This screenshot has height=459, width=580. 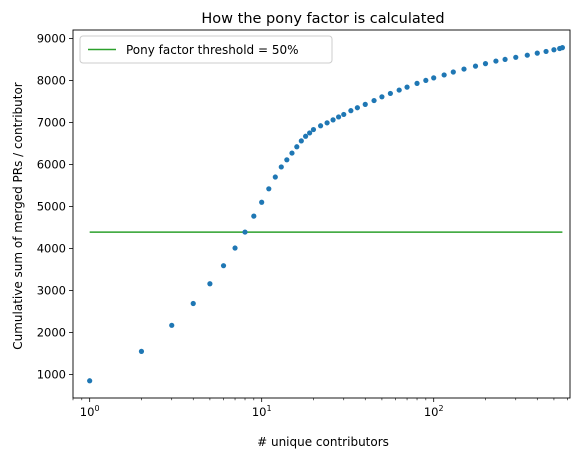 I want to click on y-tick-label: 8000, so click(x=51, y=80).